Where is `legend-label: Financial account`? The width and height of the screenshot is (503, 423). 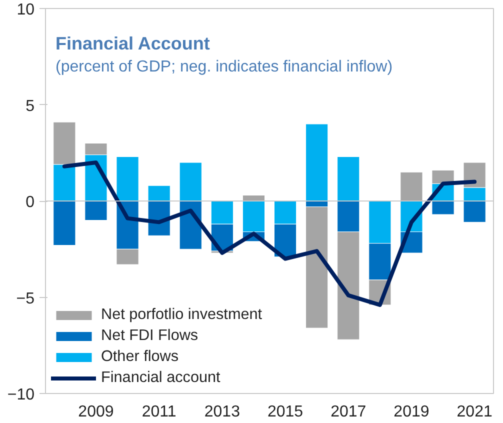
legend-label: Financial account is located at coordinates (160, 378).